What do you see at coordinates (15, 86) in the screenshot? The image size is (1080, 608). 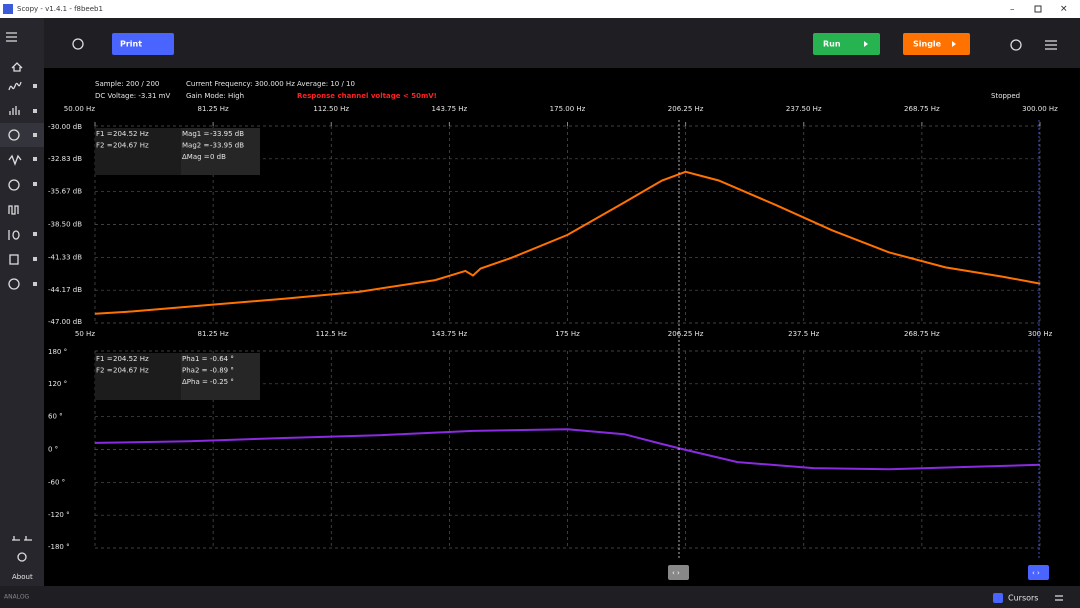 I see `oscilloscope-tool` at bounding box center [15, 86].